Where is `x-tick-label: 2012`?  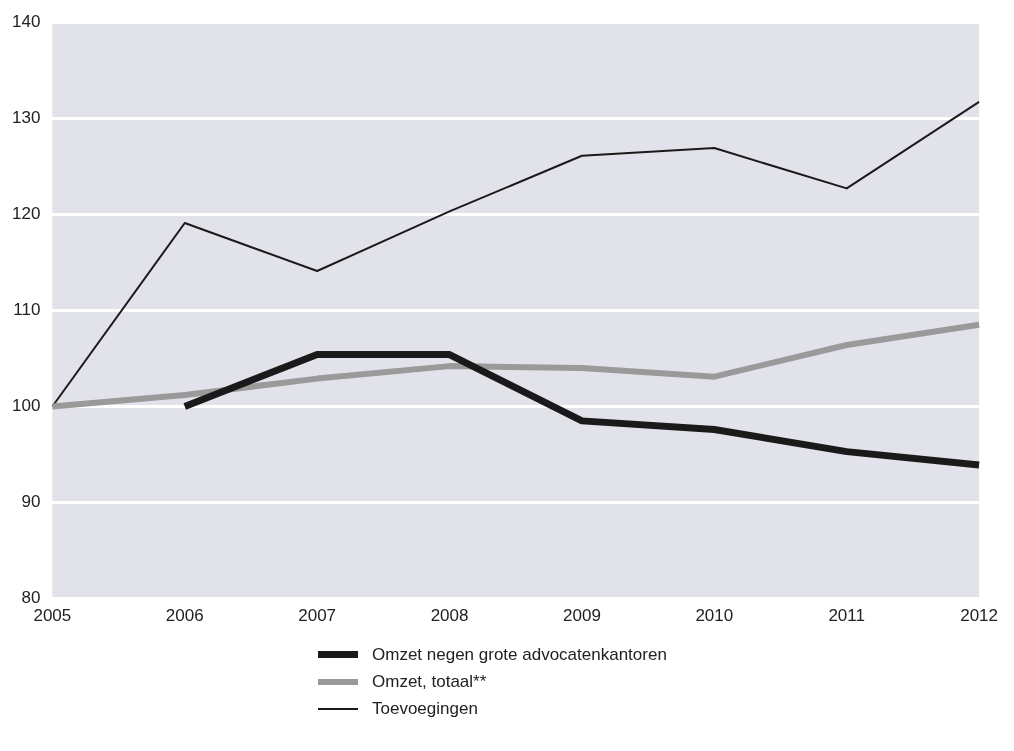
x-tick-label: 2012 is located at coordinates (979, 616).